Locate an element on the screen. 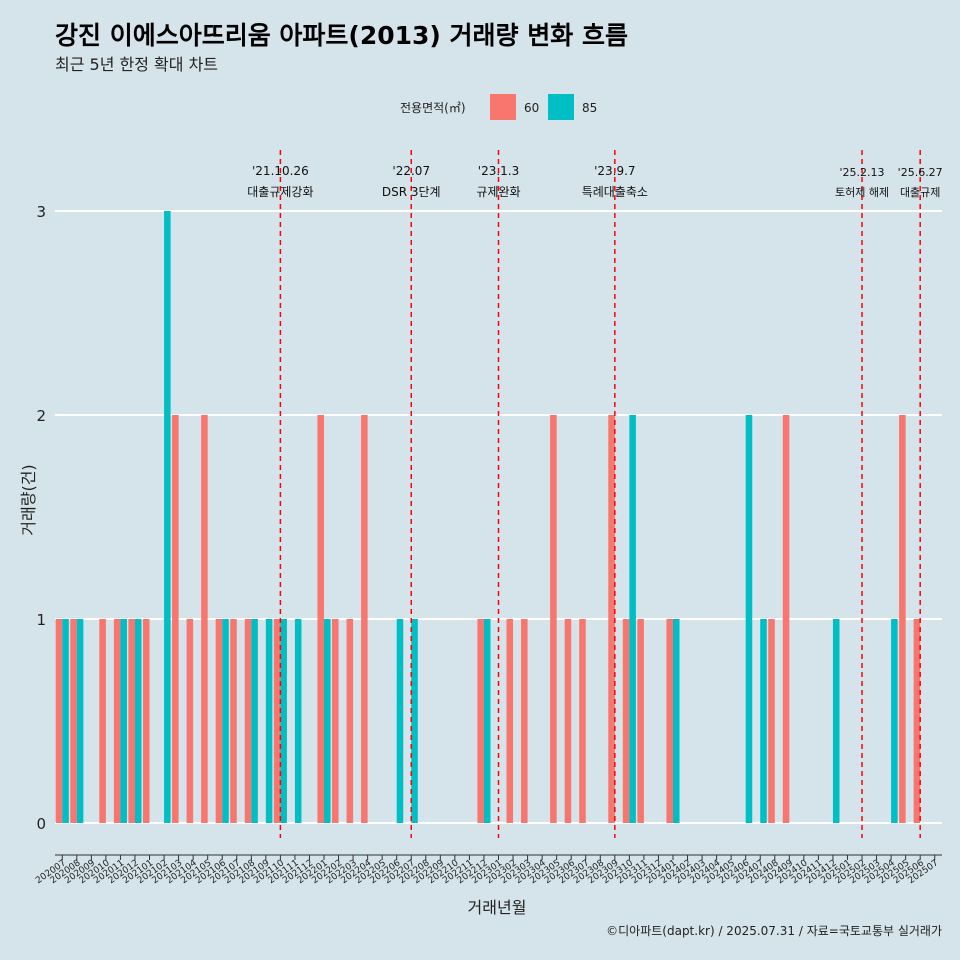 The image size is (960, 960). chart-title: 강진 이에스아뜨리움 아파트(2013) 거래량 변화 흐름 is located at coordinates (341, 35).